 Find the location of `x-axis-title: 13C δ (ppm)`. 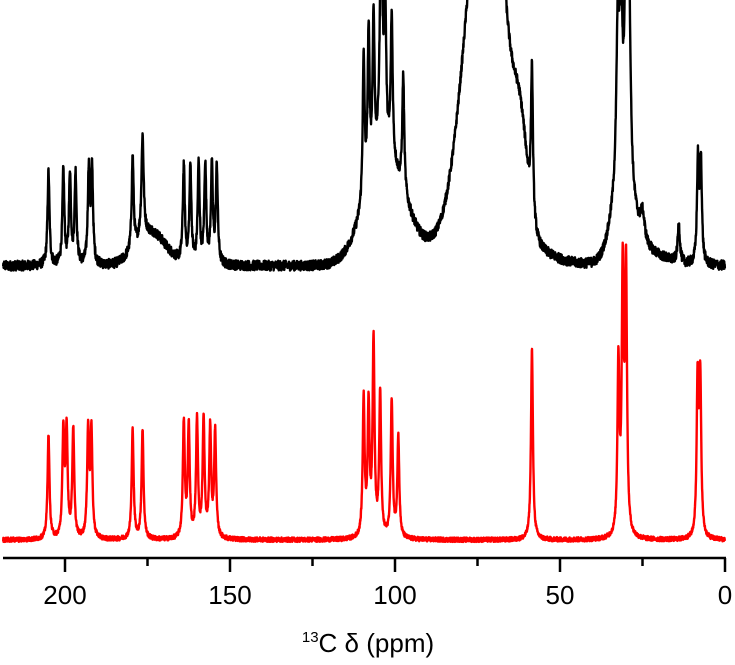

x-axis-title: 13C δ (ppm) is located at coordinates (368, 643).